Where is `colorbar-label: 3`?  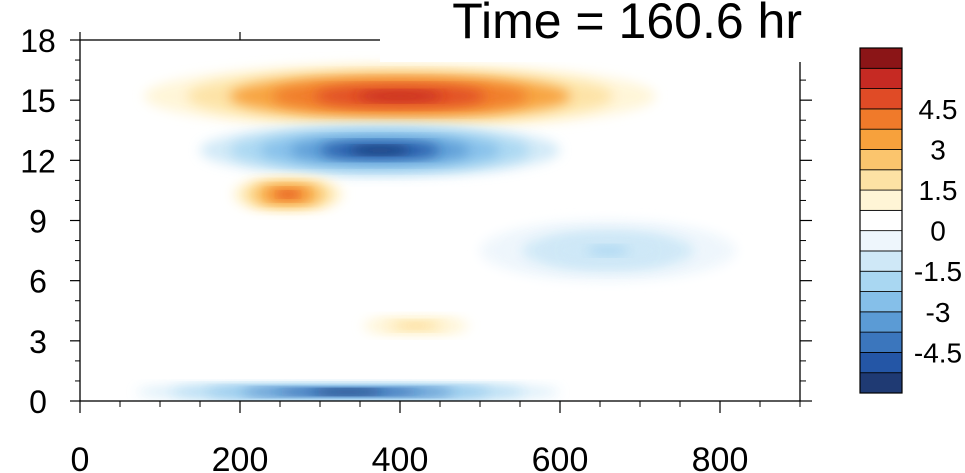 colorbar-label: 3 is located at coordinates (938, 149).